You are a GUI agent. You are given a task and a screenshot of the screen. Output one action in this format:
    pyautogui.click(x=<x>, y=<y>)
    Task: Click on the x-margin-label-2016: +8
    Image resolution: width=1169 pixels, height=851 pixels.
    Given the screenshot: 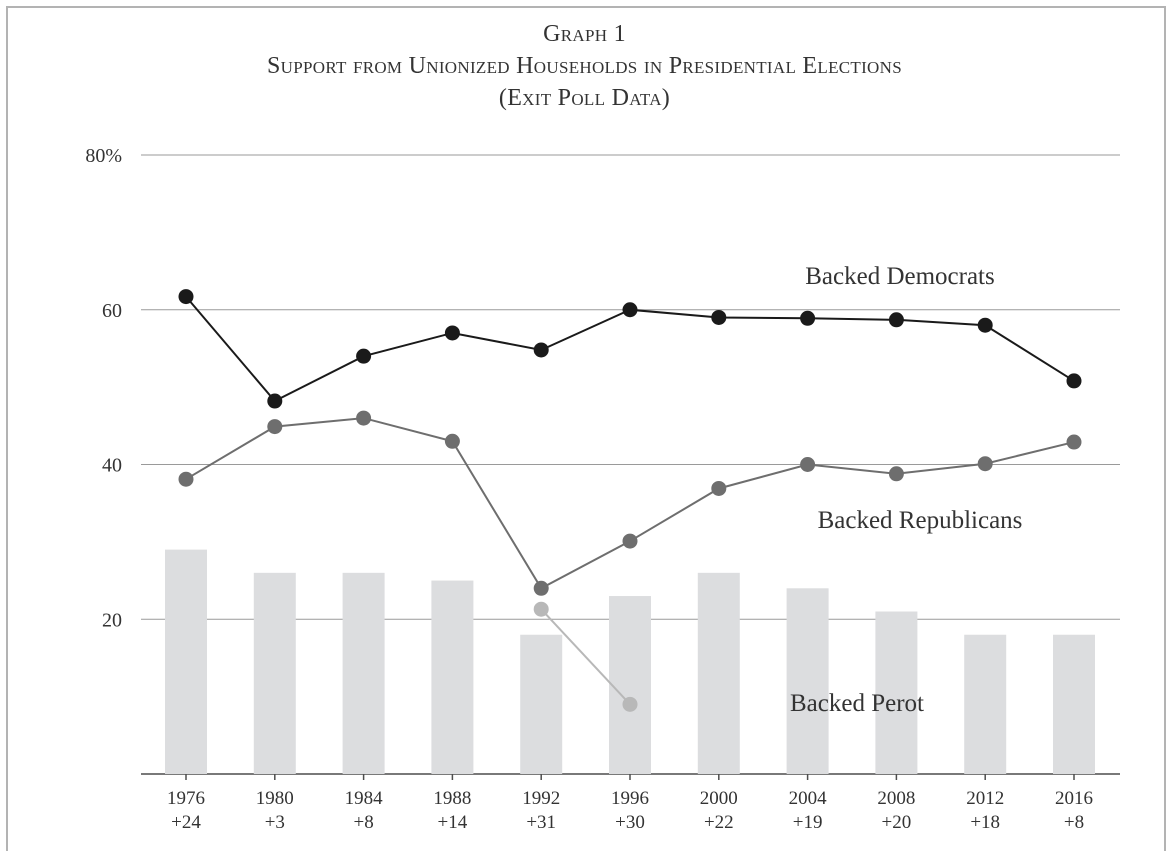 What is the action you would take?
    pyautogui.click(x=1074, y=822)
    